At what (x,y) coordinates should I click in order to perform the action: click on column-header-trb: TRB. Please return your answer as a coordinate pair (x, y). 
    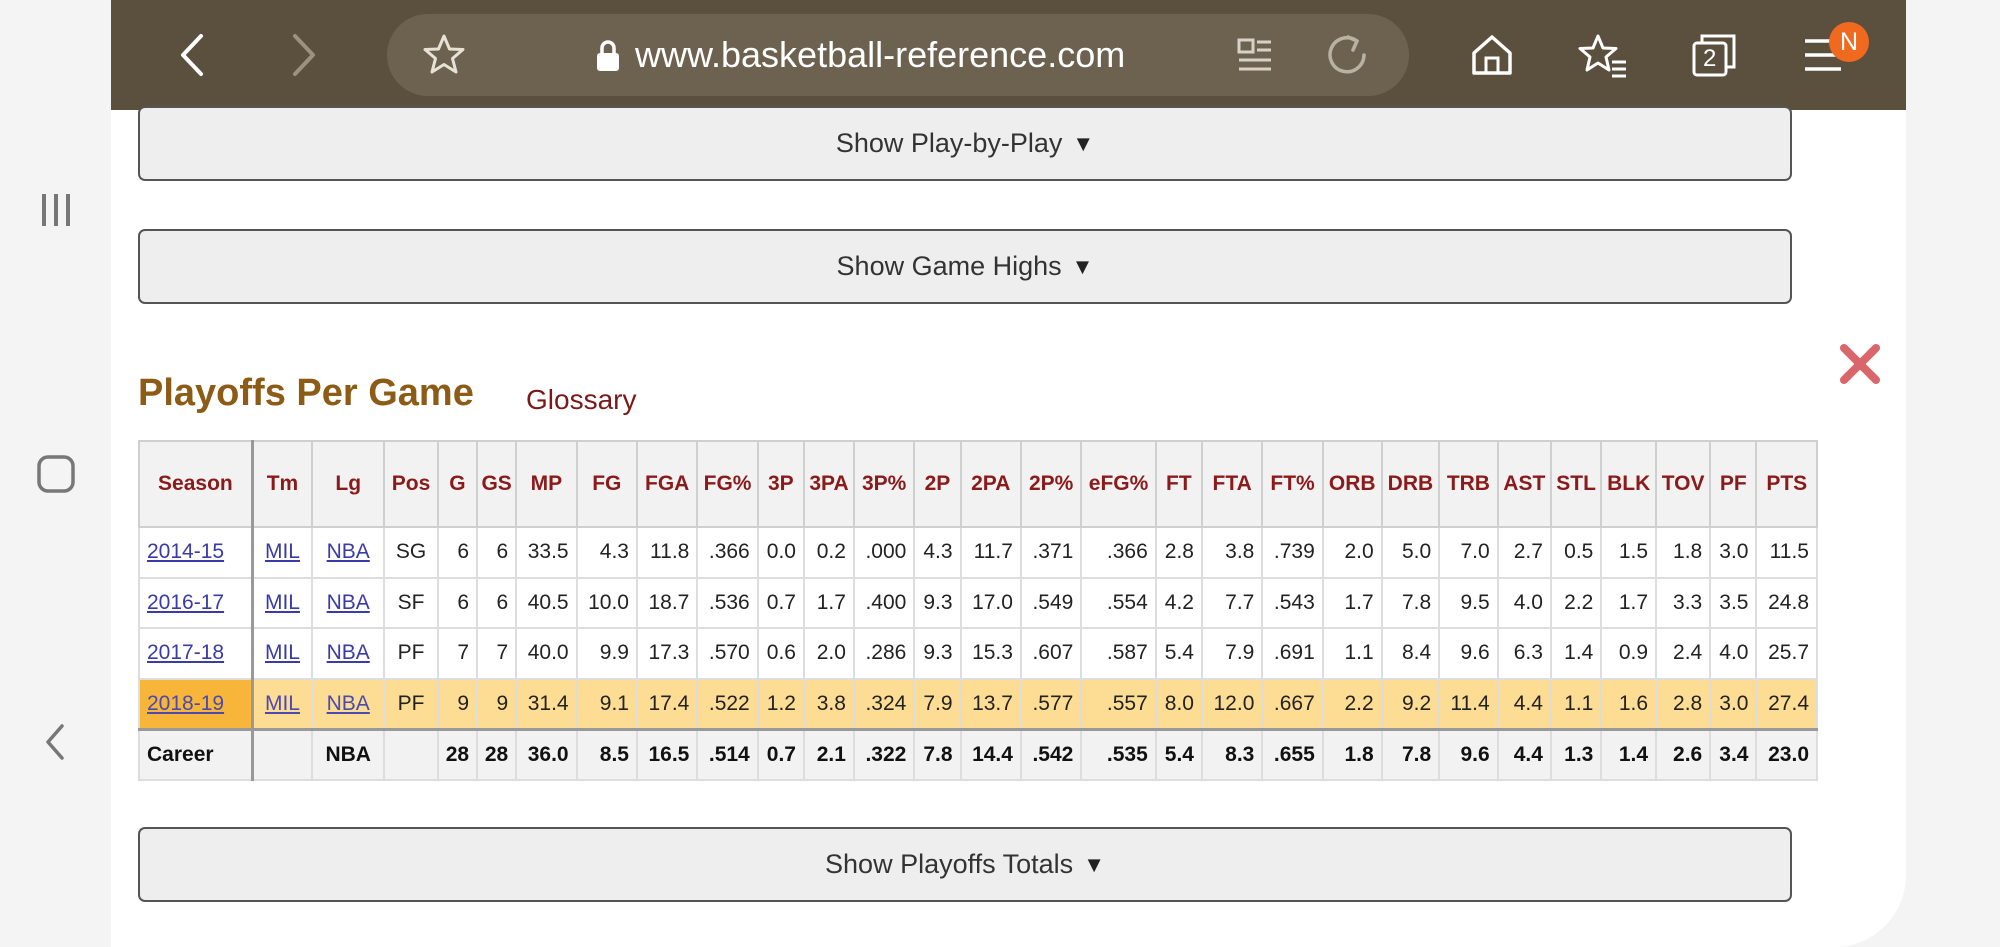
    Looking at the image, I should click on (1468, 484).